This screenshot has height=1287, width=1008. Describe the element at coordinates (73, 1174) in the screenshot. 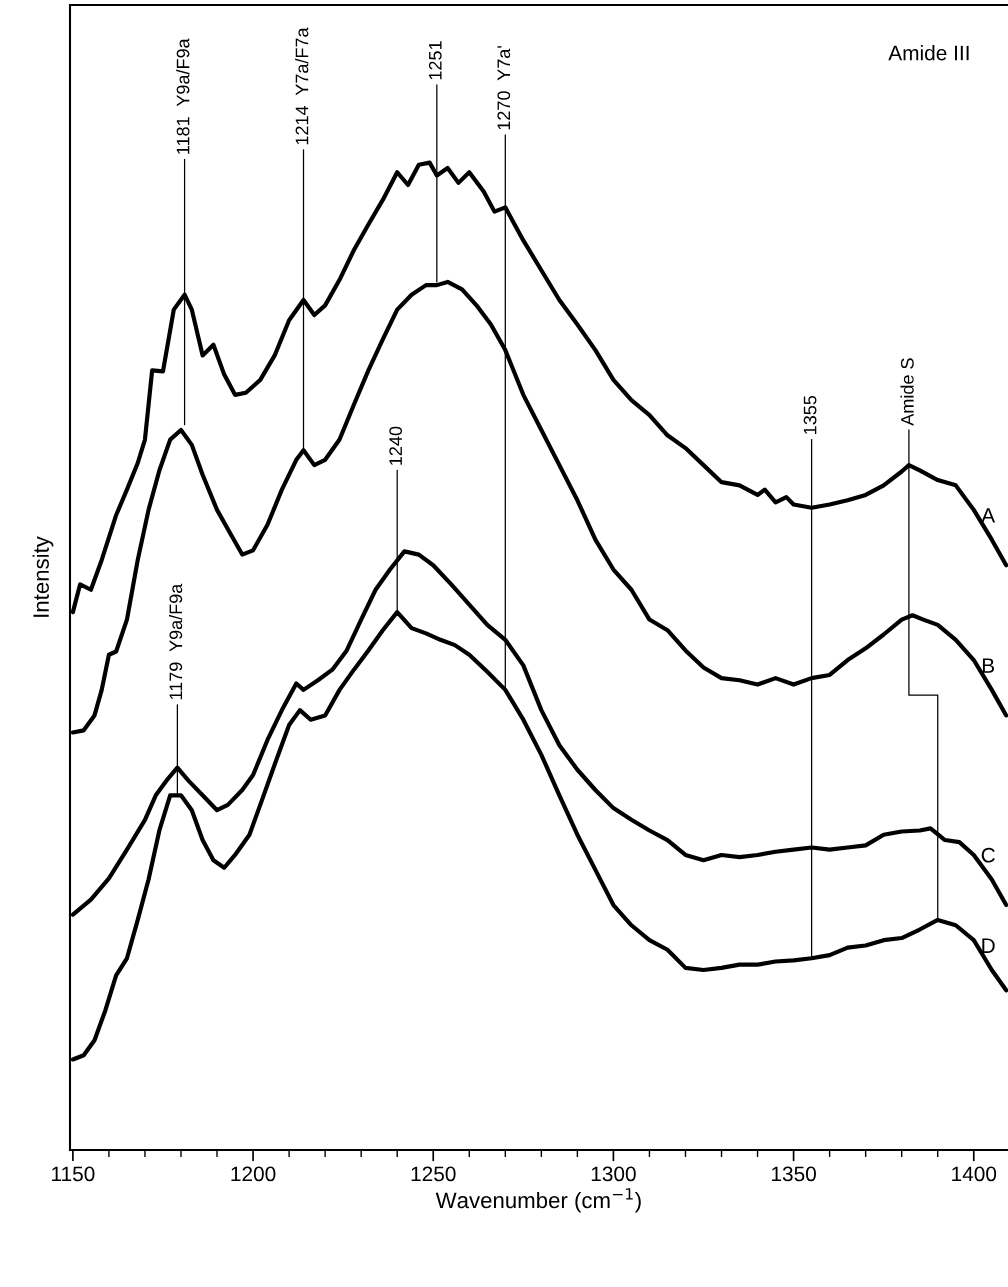

I see `x-tick-label: 1150` at that location.